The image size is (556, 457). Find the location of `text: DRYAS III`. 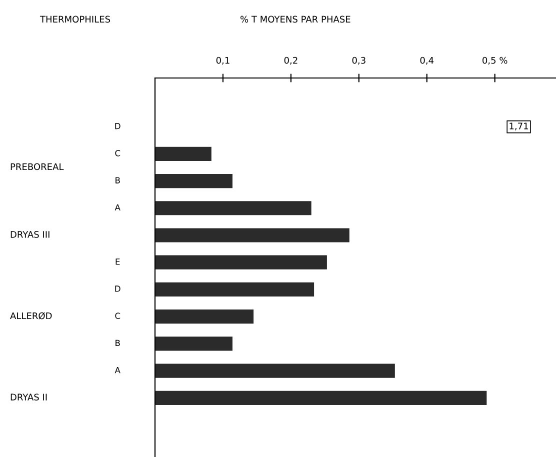

text: DRYAS III is located at coordinates (30, 234).